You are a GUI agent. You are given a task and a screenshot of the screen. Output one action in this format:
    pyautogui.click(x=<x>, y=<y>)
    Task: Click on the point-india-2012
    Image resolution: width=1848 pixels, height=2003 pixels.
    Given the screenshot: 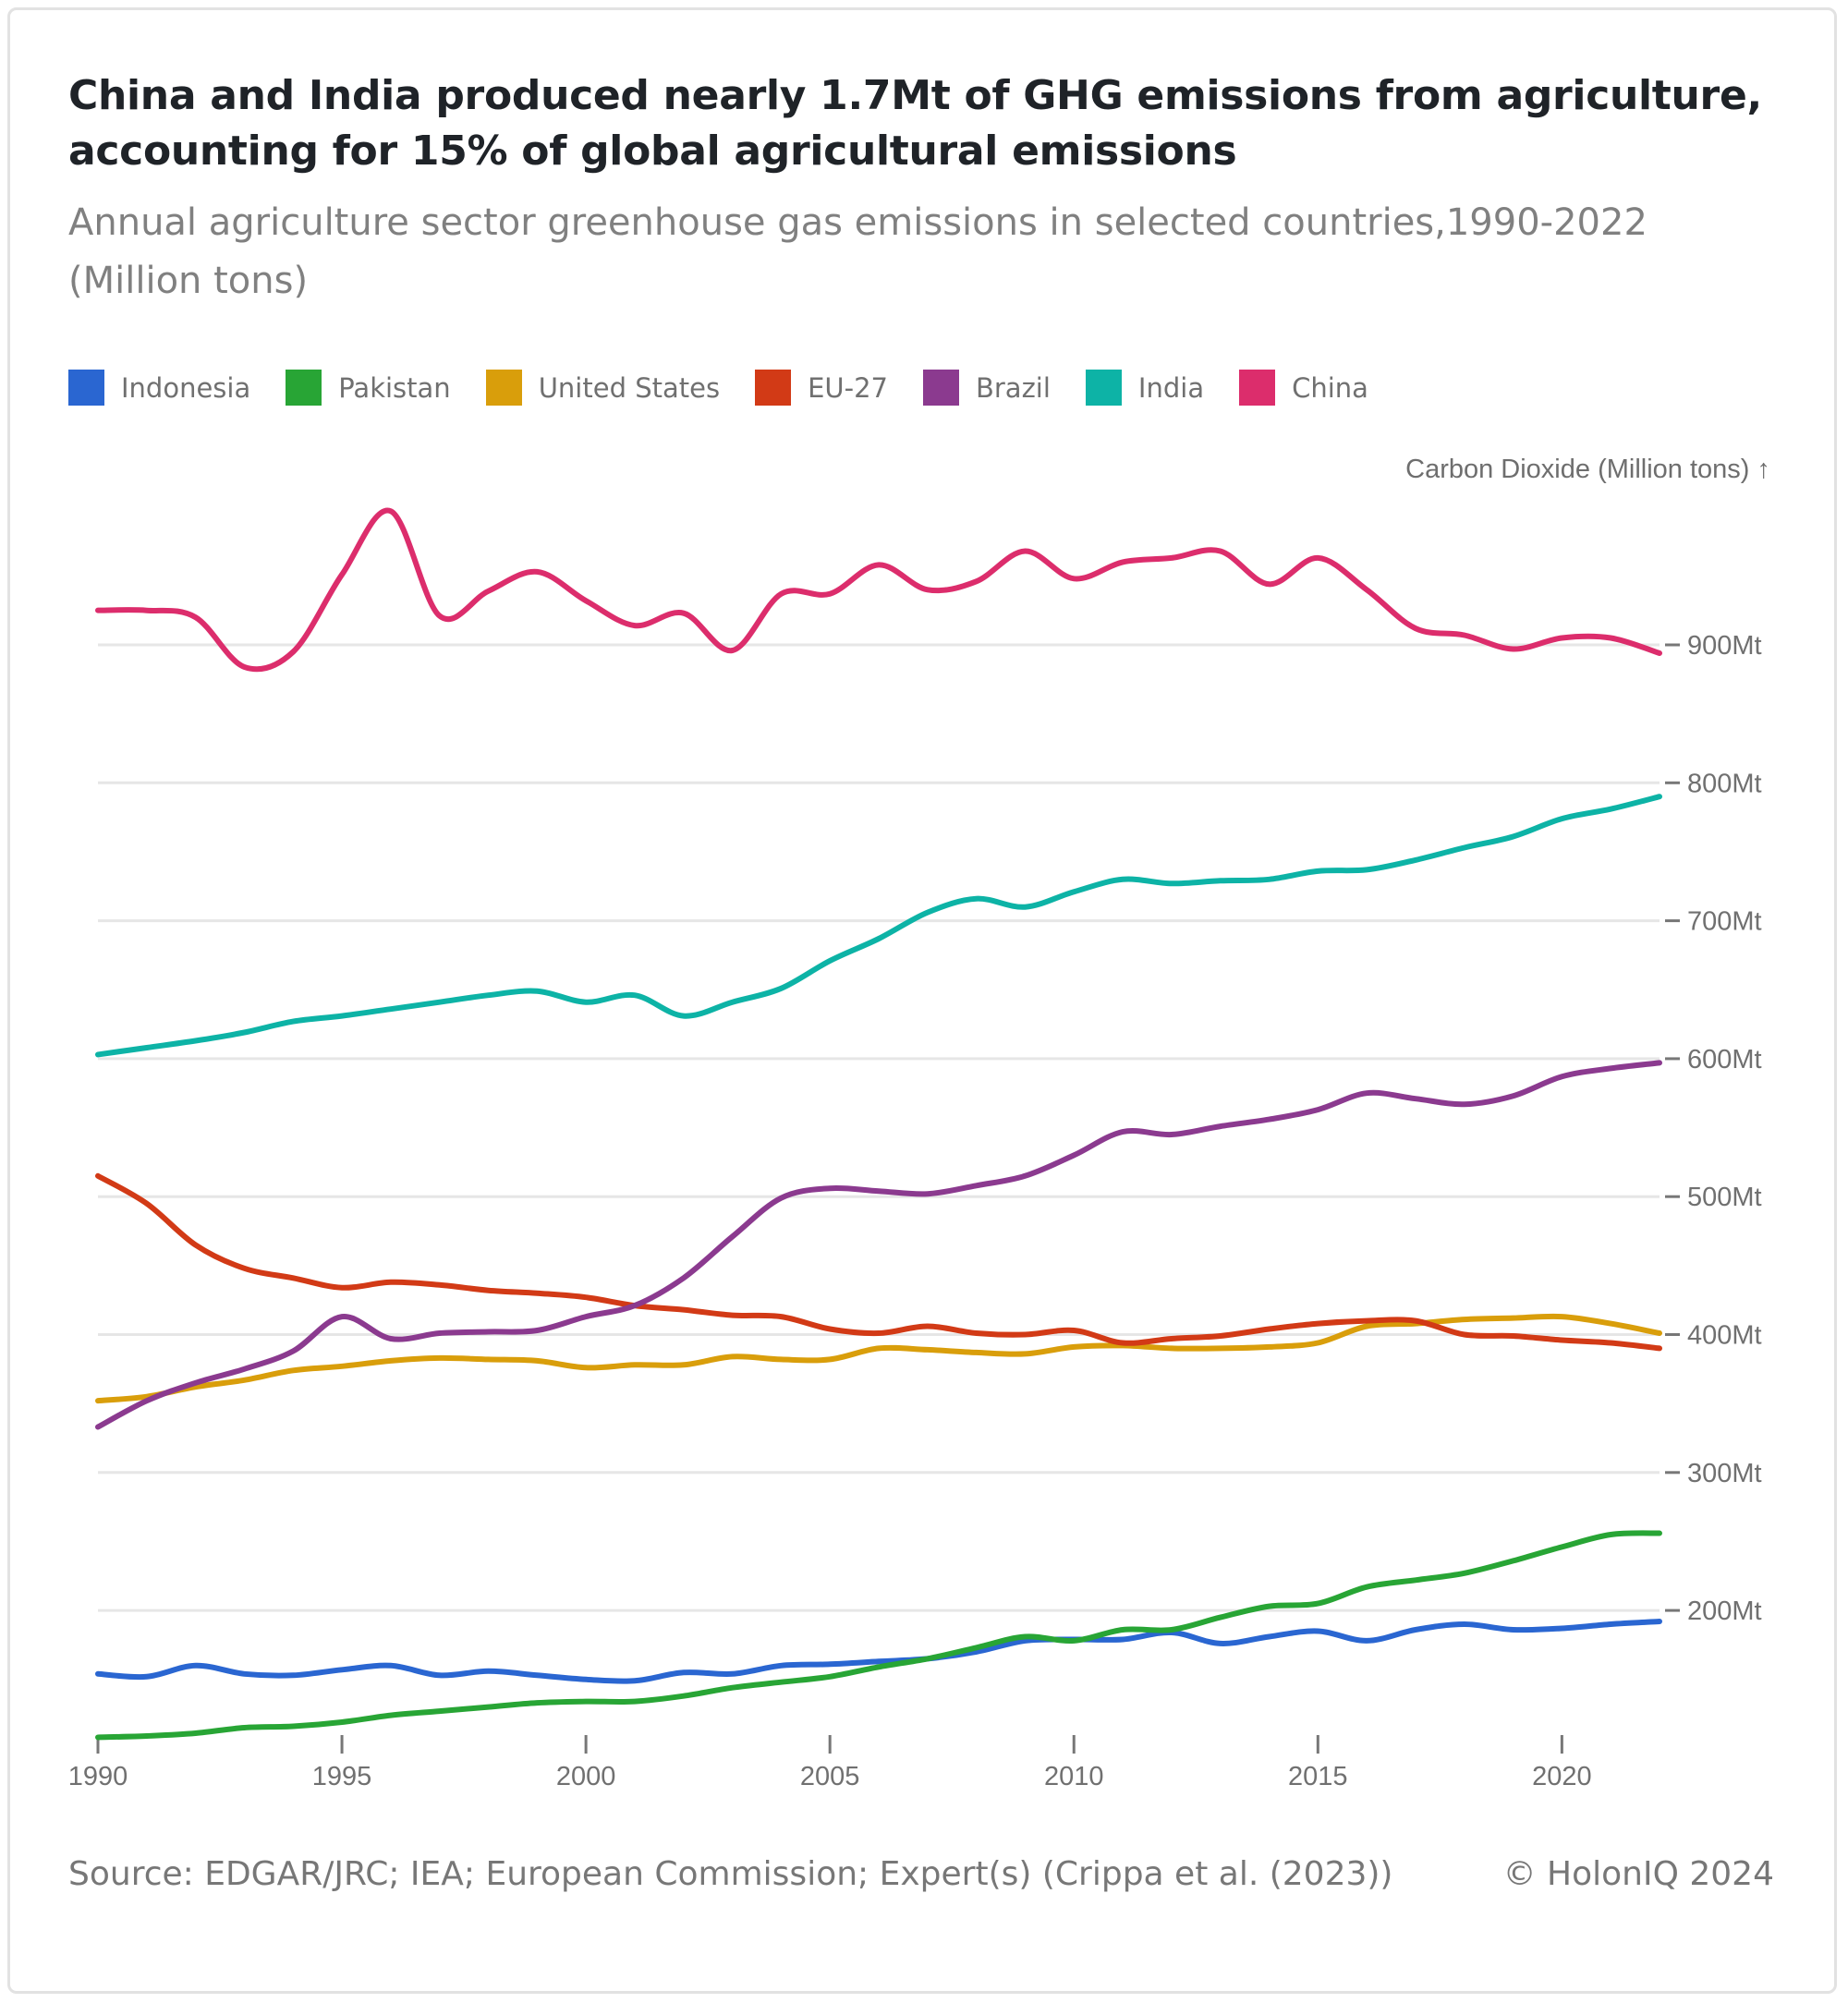 What is the action you would take?
    pyautogui.click(x=1171, y=883)
    